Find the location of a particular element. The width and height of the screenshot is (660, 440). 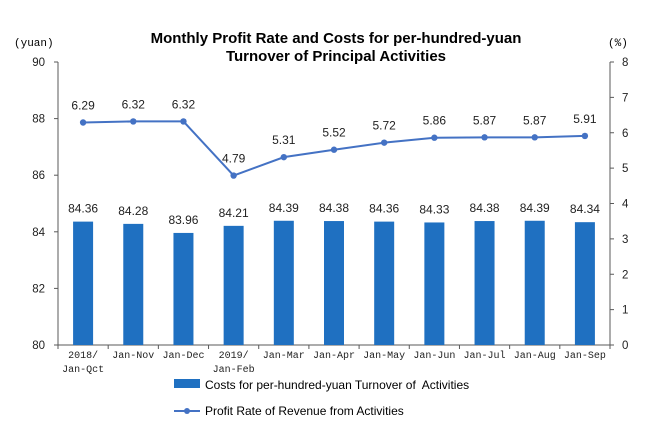

y-right-tick-label: 4 is located at coordinates (625, 205).